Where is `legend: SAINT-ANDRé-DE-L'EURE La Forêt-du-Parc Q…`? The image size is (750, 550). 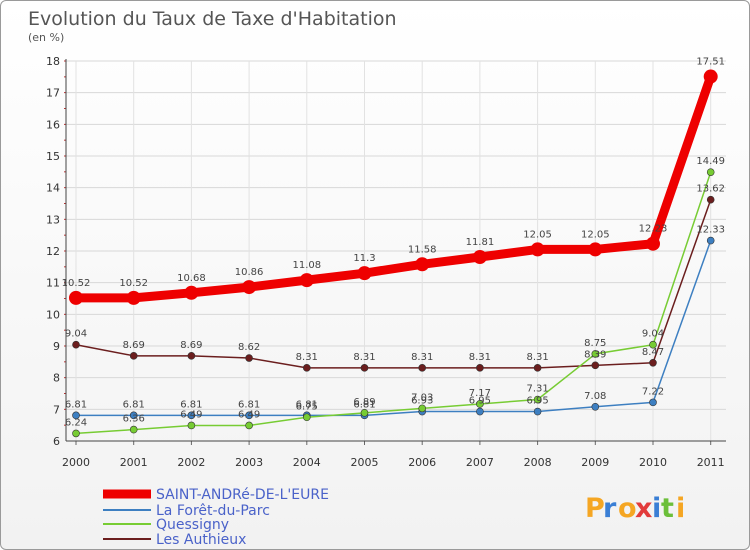
legend: SAINT-ANDRé-DE-L'EURE La Forêt-du-Parc Q… is located at coordinates (216, 517).